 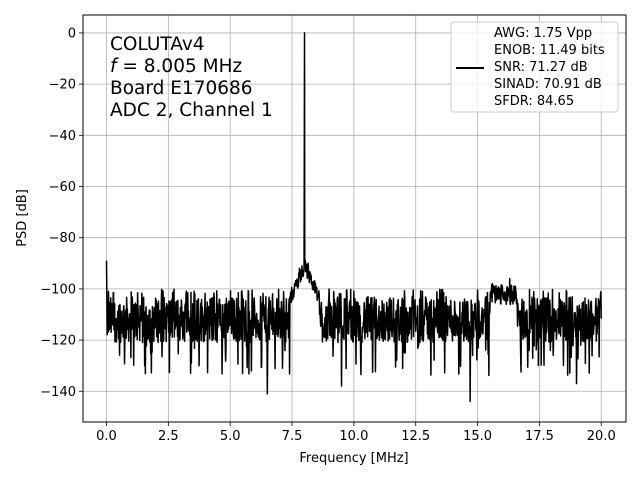 I want to click on x-tick-label: 12.5, so click(x=415, y=436).